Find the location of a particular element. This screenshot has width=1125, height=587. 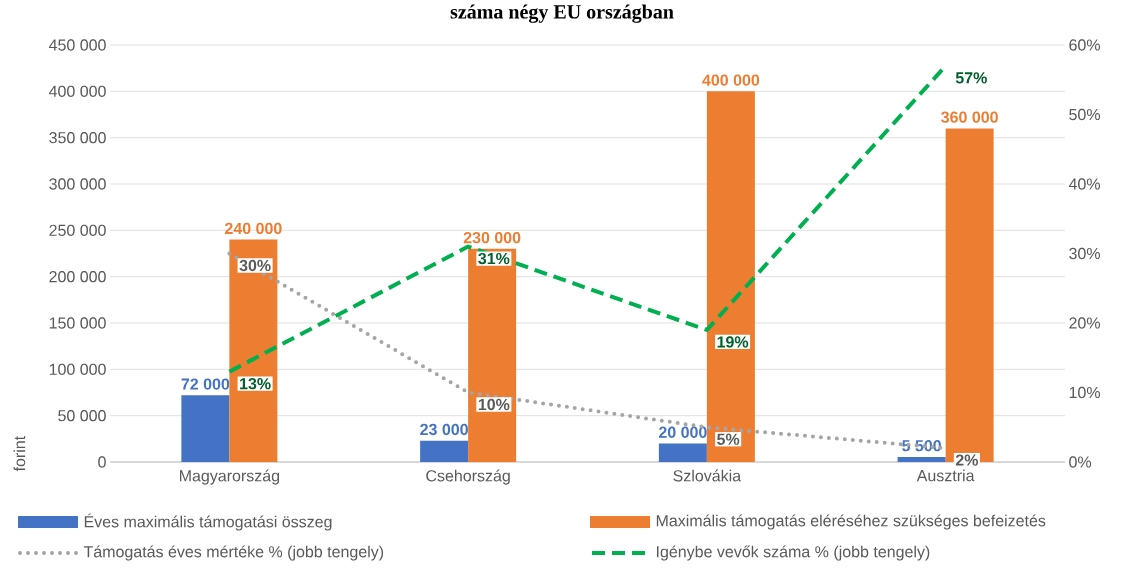

y2-tick-label: 60% is located at coordinates (1084, 45).